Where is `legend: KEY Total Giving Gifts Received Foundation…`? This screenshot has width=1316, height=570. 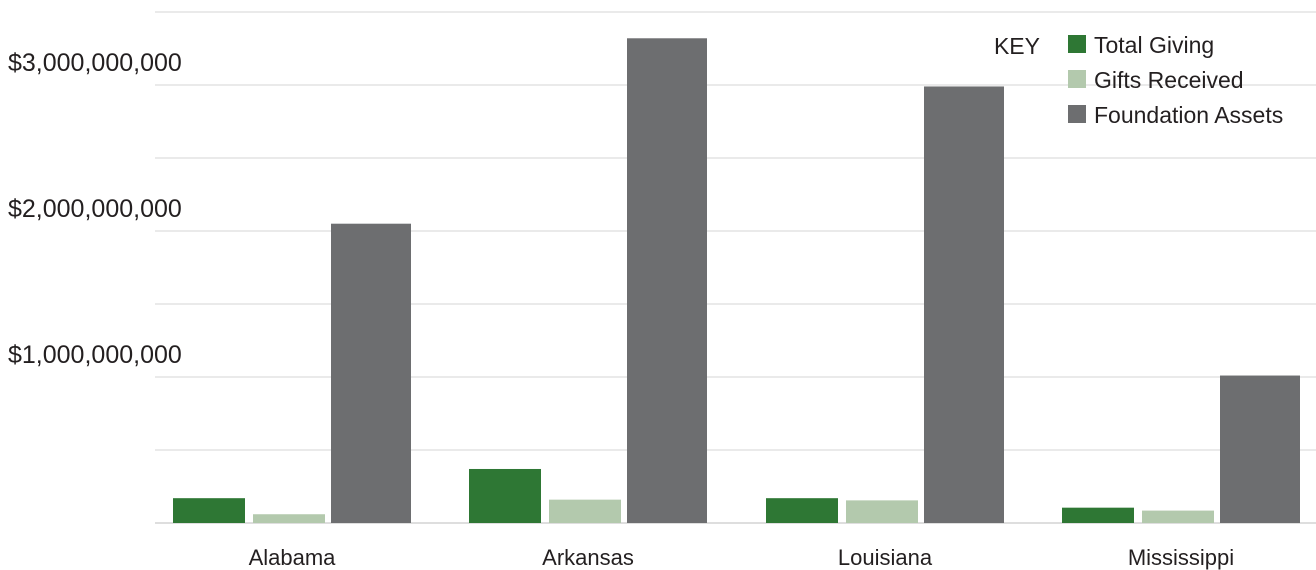 legend: KEY Total Giving Gifts Received Foundation… is located at coordinates (1138, 80).